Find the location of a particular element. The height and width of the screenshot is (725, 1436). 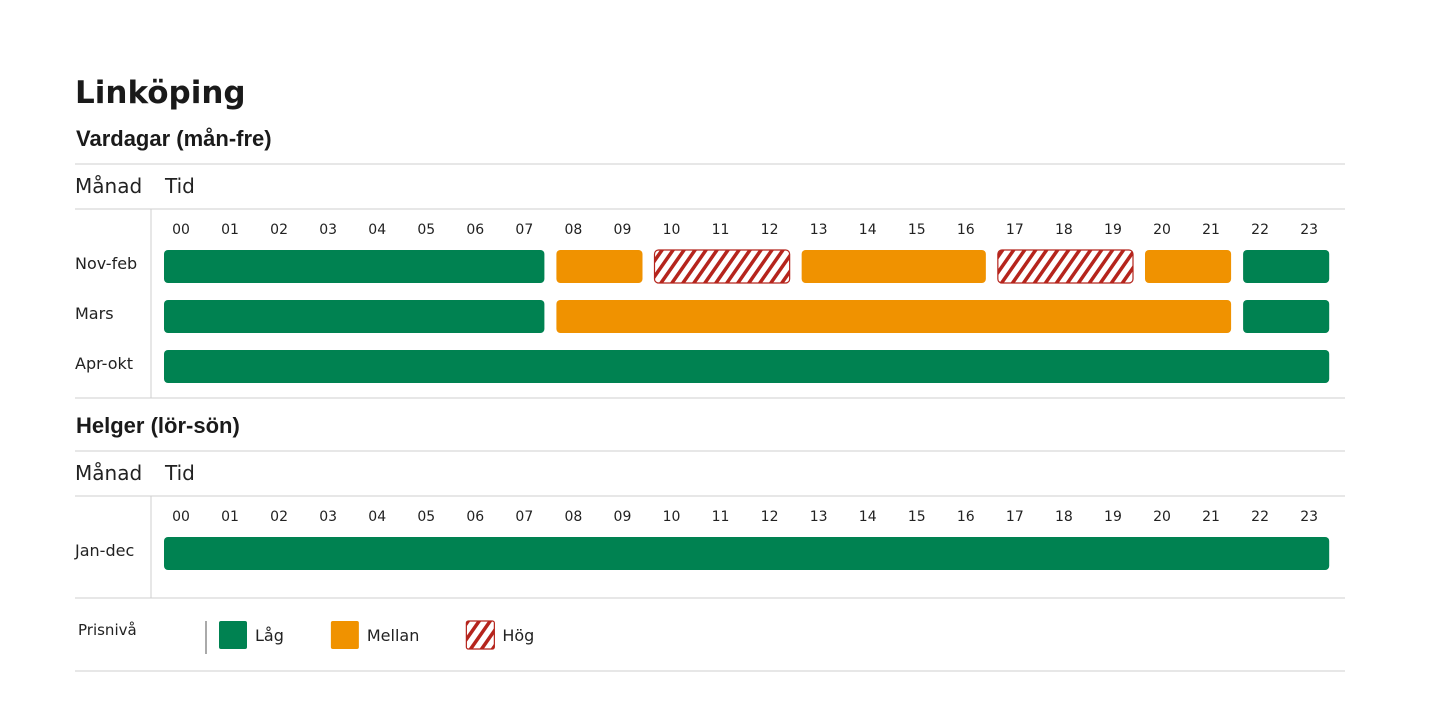

section-heading: Helger (lör-sön) is located at coordinates (158, 425).